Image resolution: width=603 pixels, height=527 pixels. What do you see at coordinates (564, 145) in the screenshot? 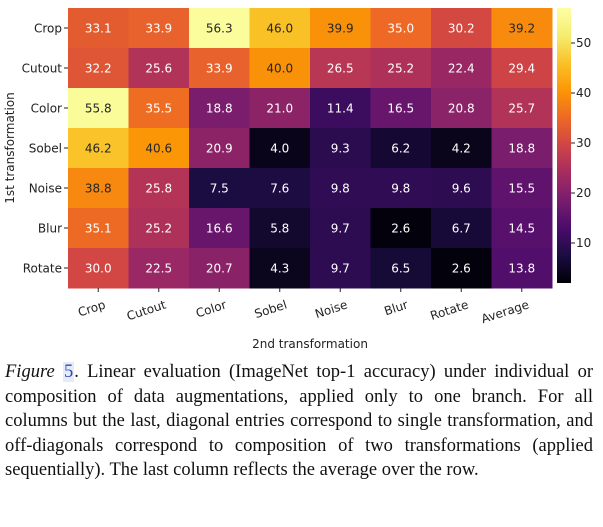
I see `colorbar` at bounding box center [564, 145].